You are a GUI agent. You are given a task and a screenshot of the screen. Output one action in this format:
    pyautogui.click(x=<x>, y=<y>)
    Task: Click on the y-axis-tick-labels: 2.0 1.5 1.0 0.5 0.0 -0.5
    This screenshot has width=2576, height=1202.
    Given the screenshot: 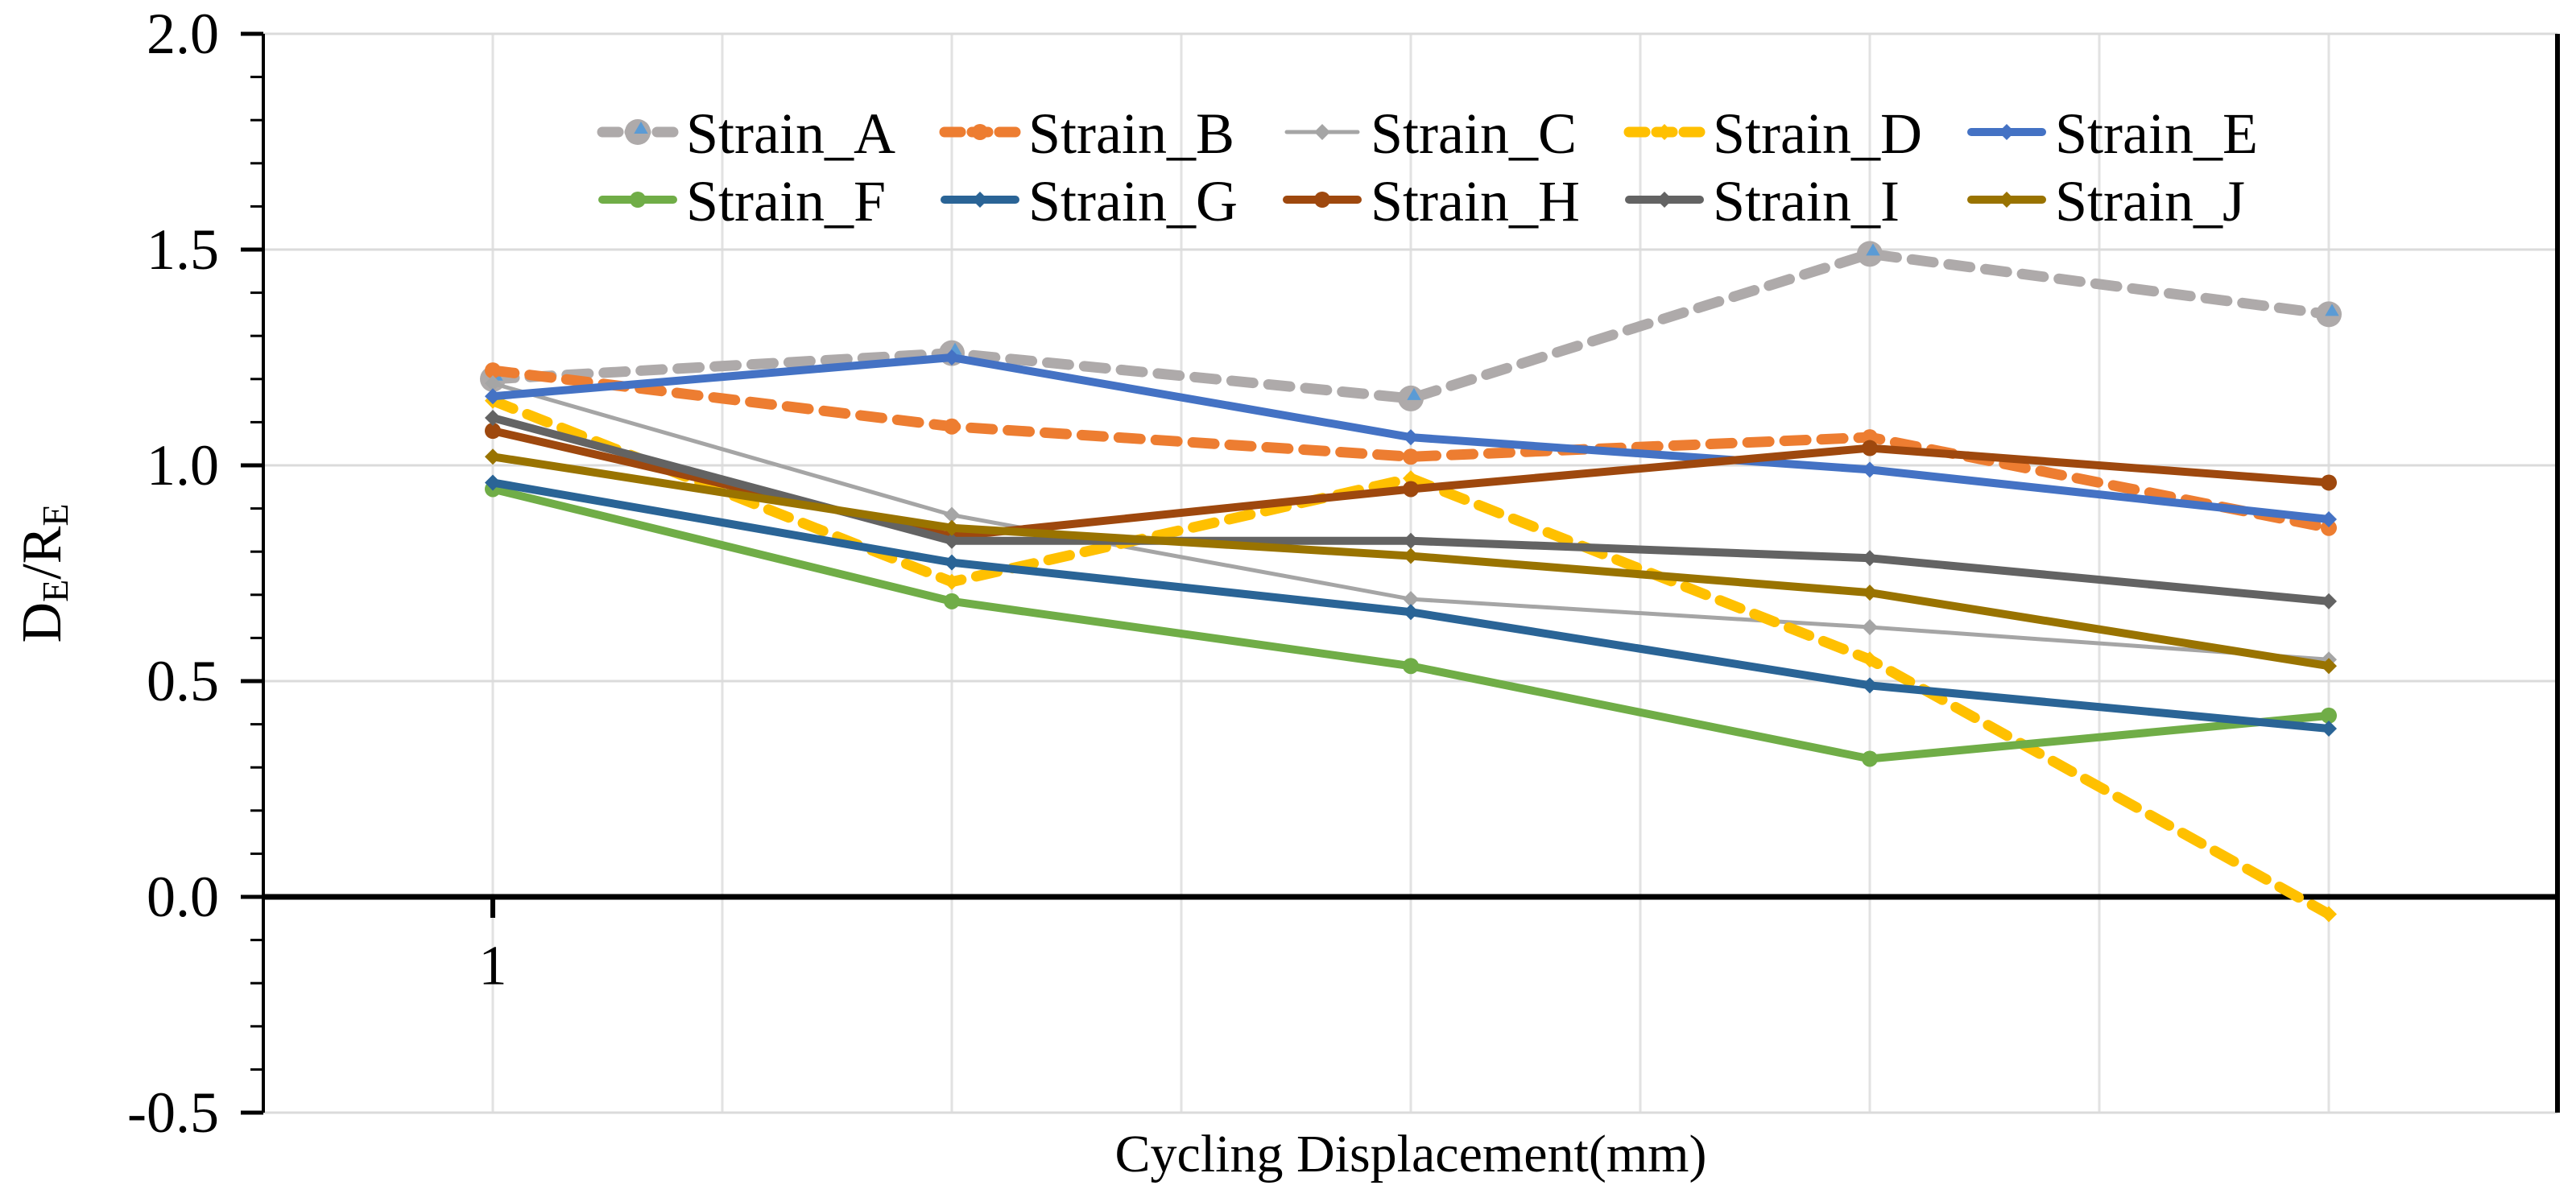 What is the action you would take?
    pyautogui.click(x=173, y=573)
    